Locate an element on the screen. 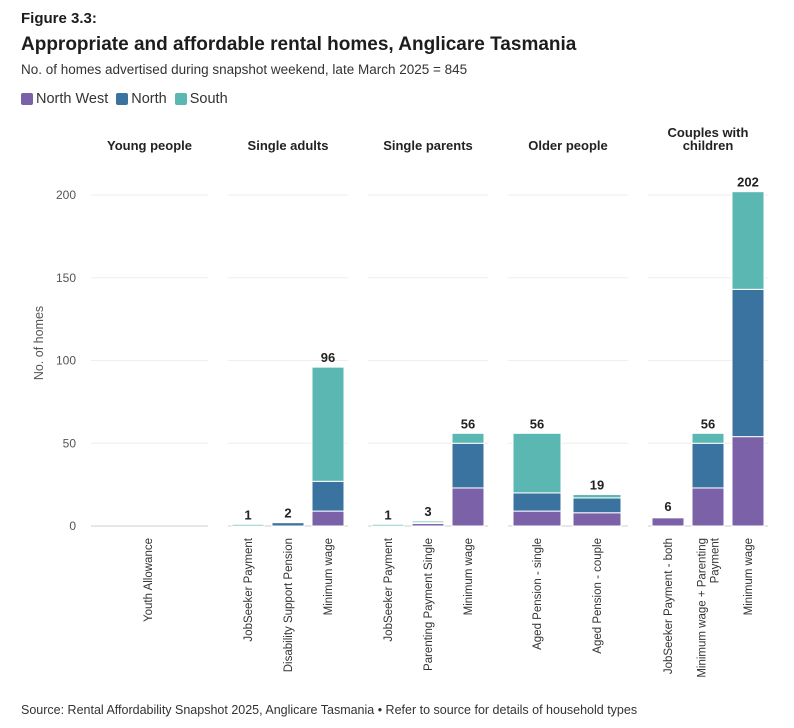  legend-item-north: North is located at coordinates (141, 99).